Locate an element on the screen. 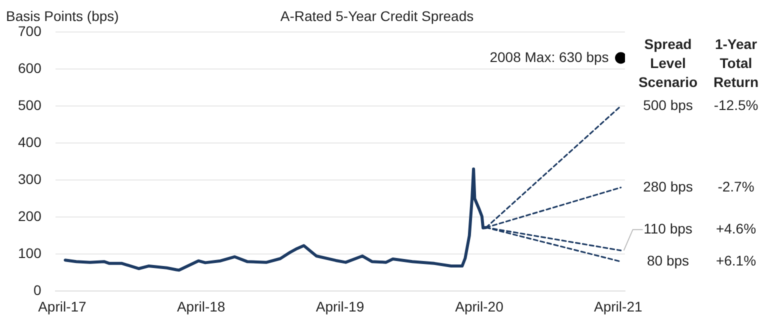  y-tick-label: 0 is located at coordinates (38, 290).